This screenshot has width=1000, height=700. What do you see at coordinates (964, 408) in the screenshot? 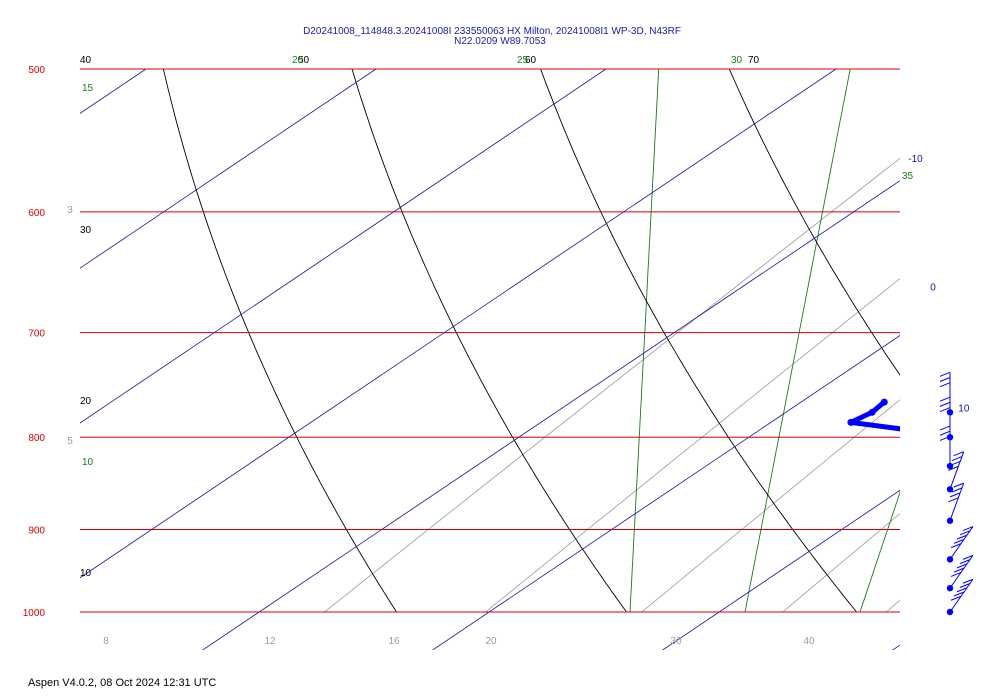
I see `isotherm-label-2: 10` at bounding box center [964, 408].